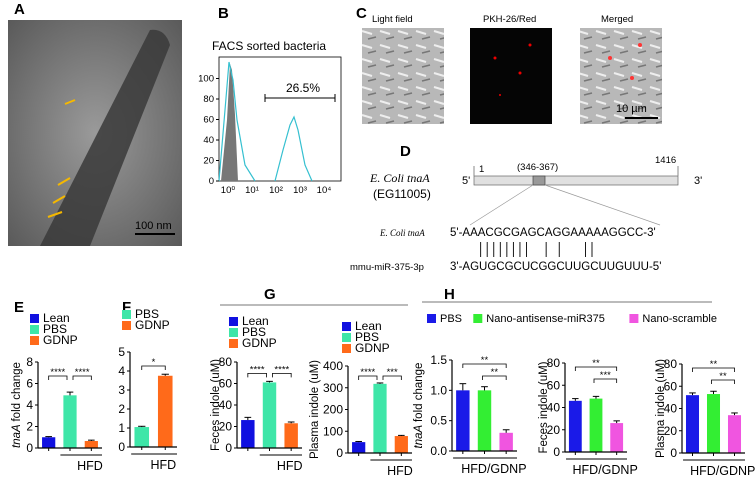  What do you see at coordinates (154, 362) in the screenshot?
I see `significance-label: *` at bounding box center [154, 362].